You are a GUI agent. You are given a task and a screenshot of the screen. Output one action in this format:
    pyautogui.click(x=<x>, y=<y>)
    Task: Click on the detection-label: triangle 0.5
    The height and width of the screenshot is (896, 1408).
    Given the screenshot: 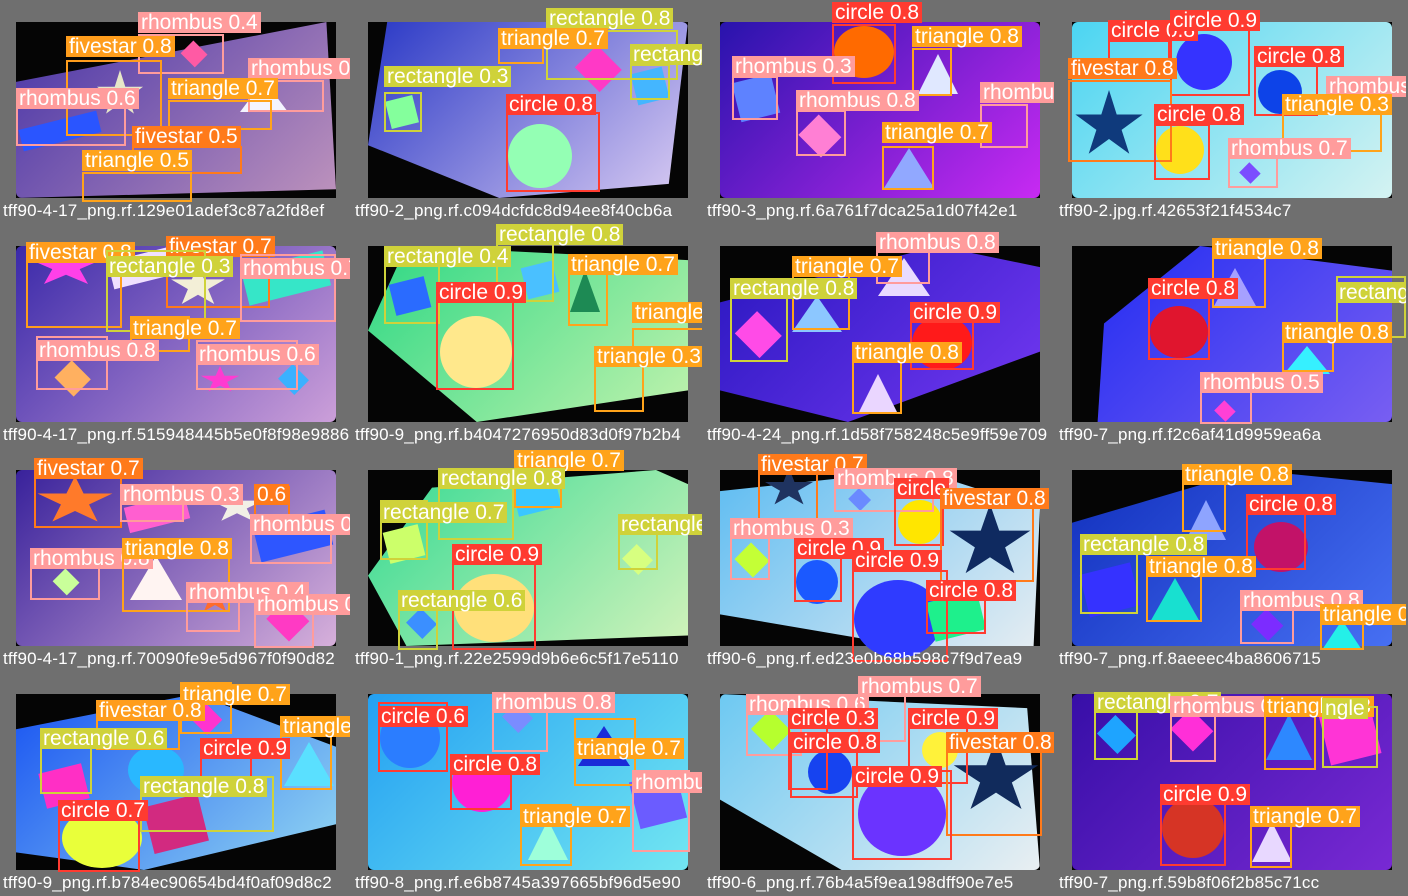 What is the action you would take?
    pyautogui.click(x=137, y=160)
    